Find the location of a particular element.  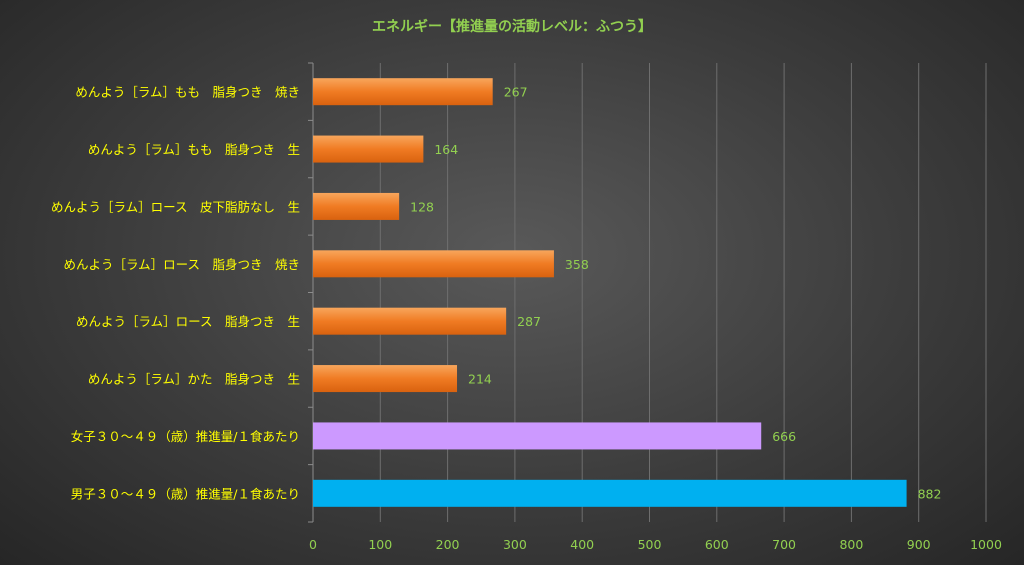

data-label: 267 is located at coordinates (516, 92).